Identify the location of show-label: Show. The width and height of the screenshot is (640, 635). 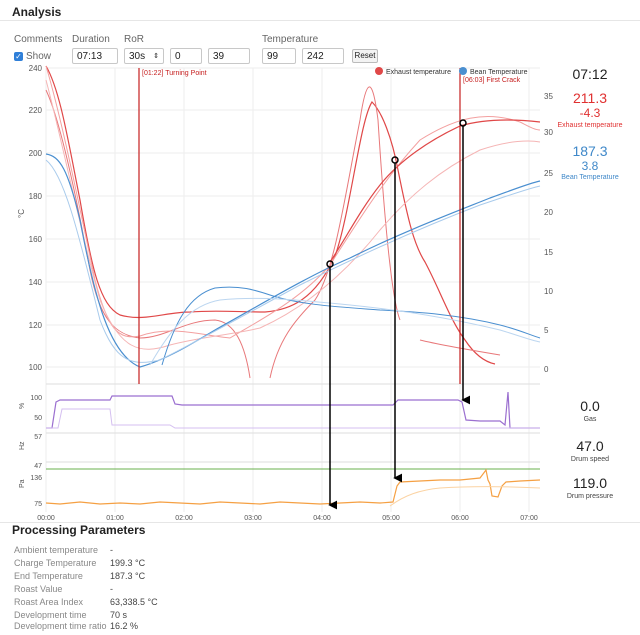
(39, 56).